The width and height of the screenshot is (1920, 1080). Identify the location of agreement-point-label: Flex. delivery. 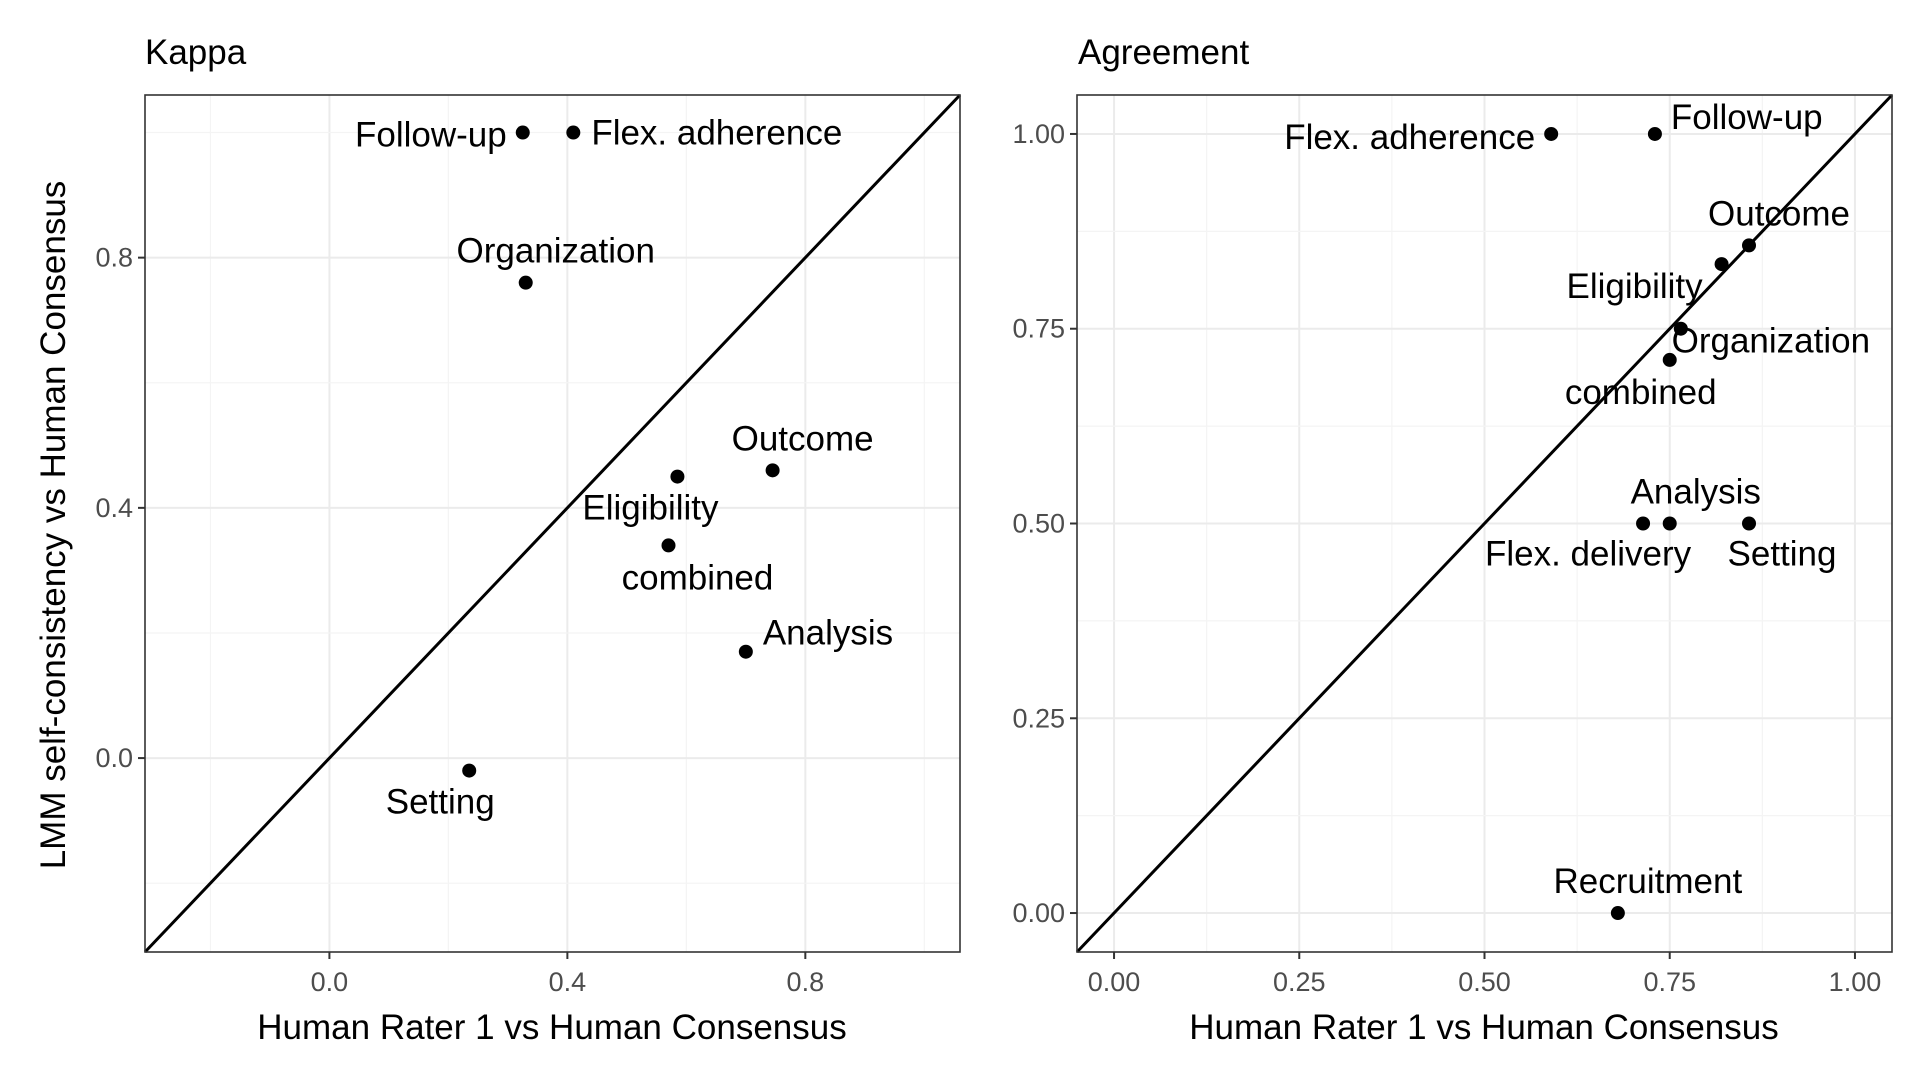
(1588, 554).